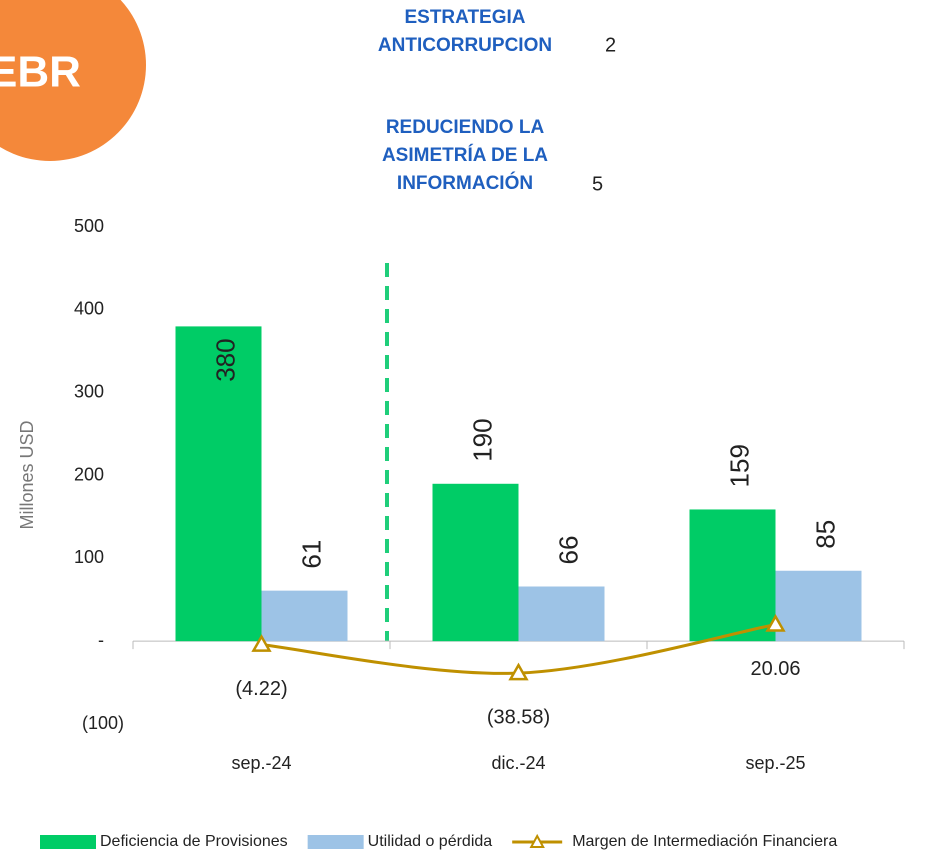  What do you see at coordinates (89, 226) in the screenshot?
I see `y-tick-label: 500` at bounding box center [89, 226].